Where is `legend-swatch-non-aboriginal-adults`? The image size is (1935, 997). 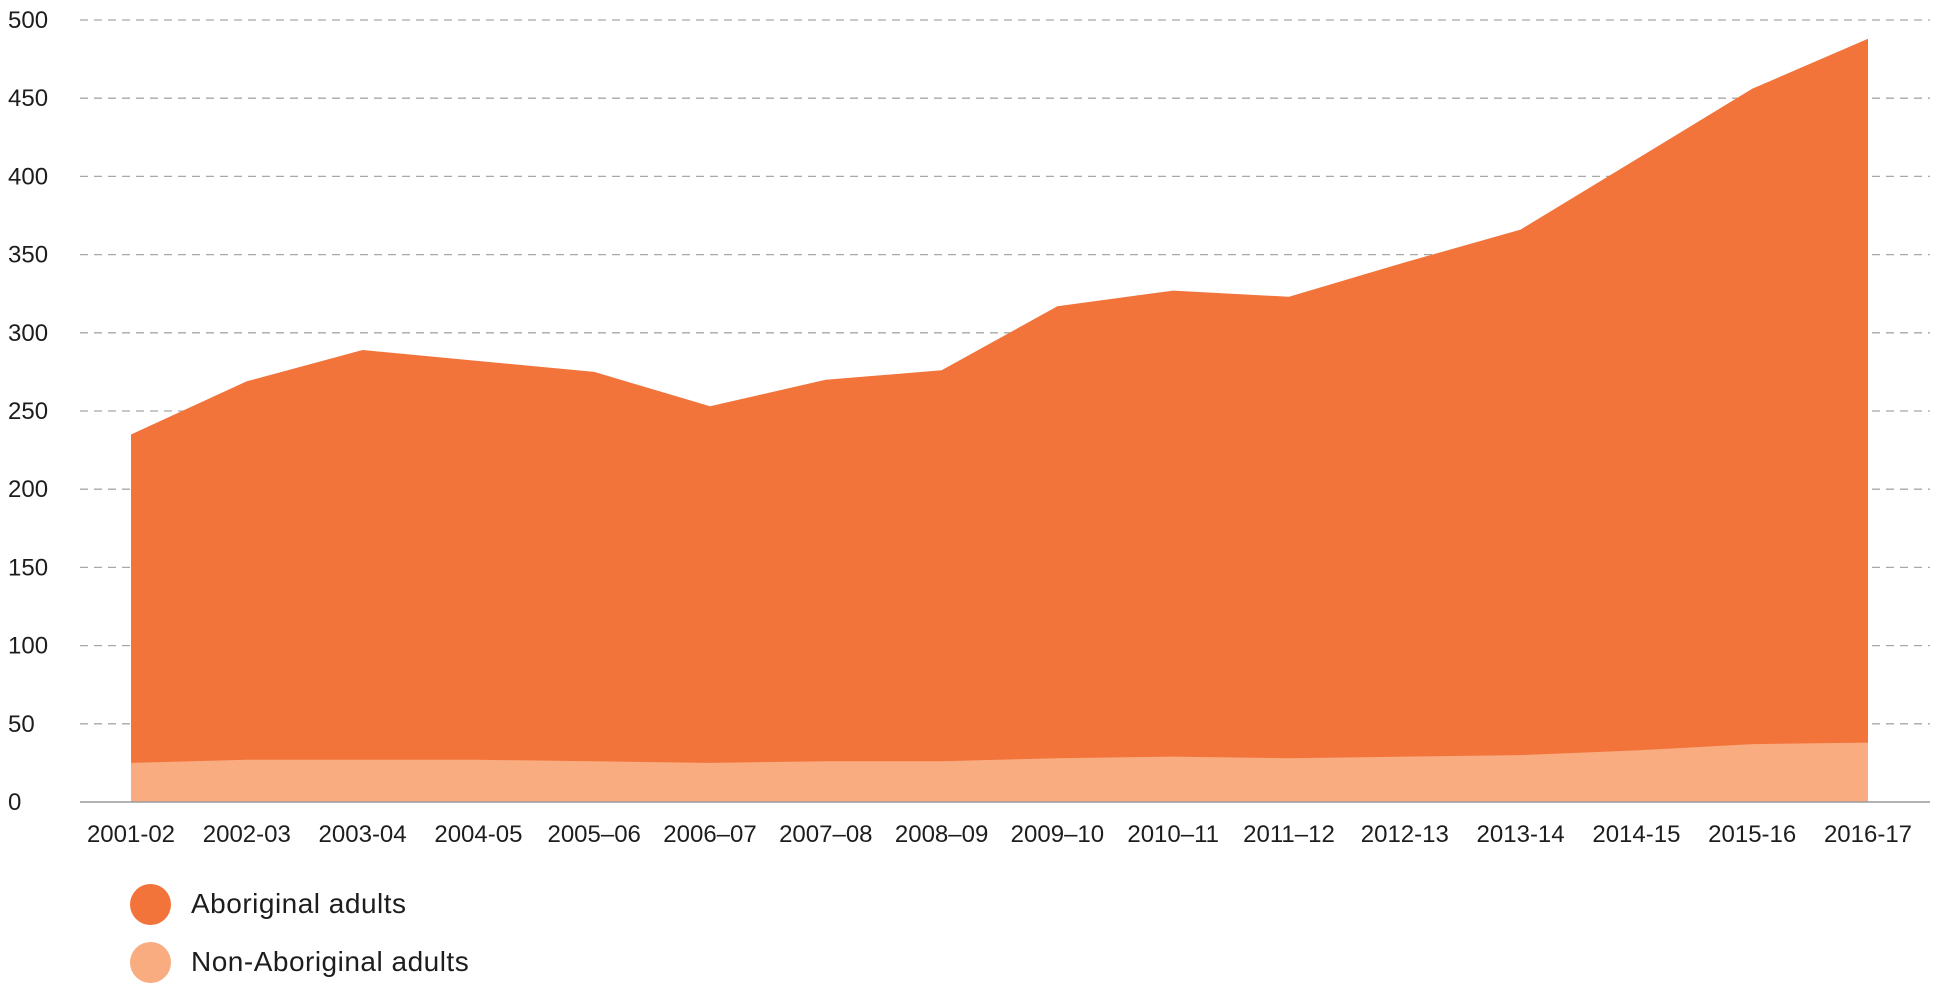 legend-swatch-non-aboriginal-adults is located at coordinates (150, 962).